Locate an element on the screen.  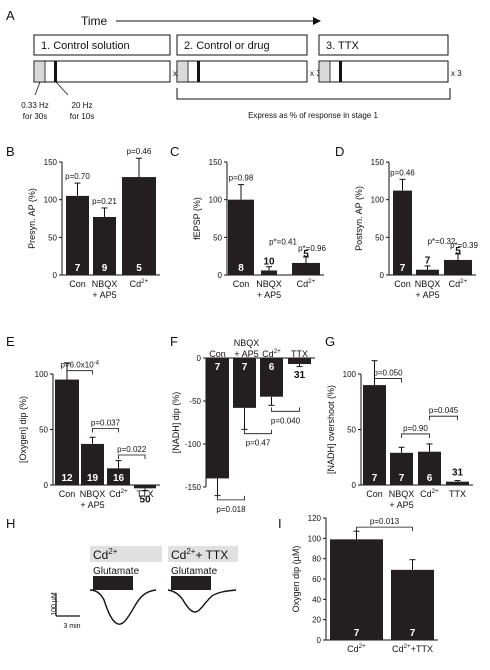
bracket-p-value: p=0.050 is located at coordinates (388, 372).